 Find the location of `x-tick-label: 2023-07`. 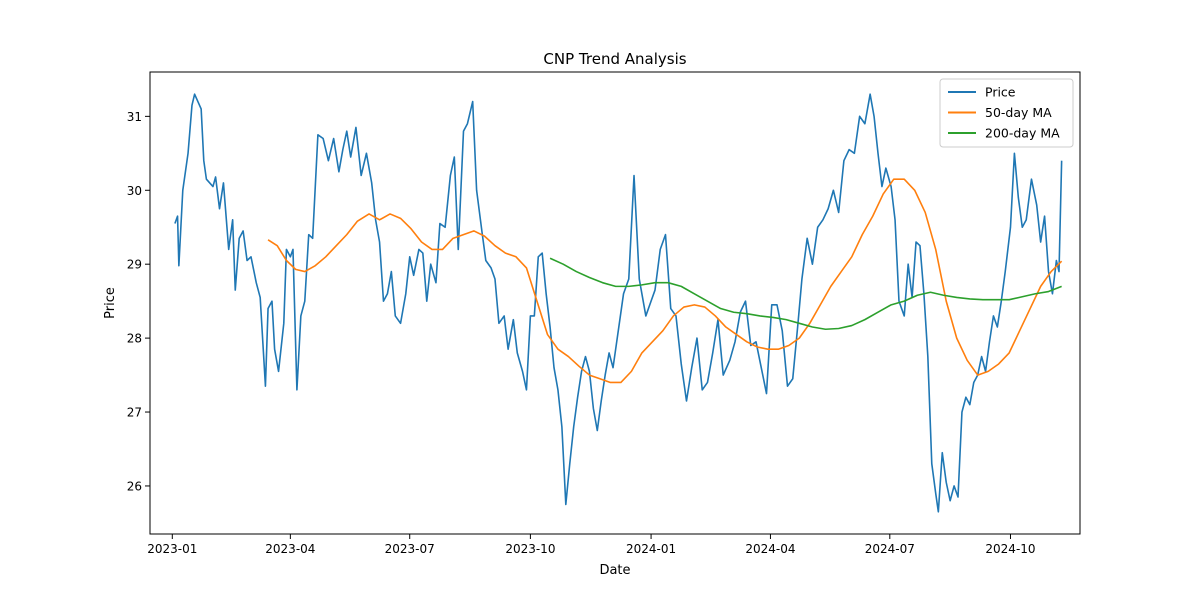

x-tick-label: 2023-07 is located at coordinates (410, 549).